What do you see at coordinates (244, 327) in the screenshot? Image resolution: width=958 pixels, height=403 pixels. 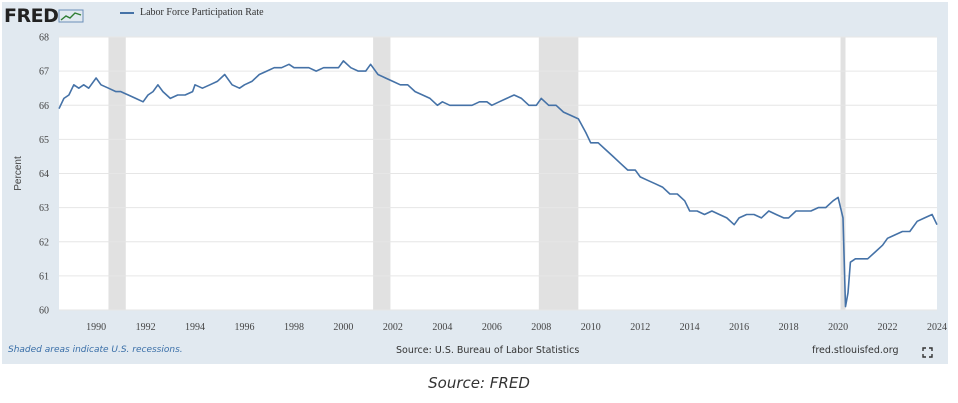 I see `x-tick-label: 1996` at bounding box center [244, 327].